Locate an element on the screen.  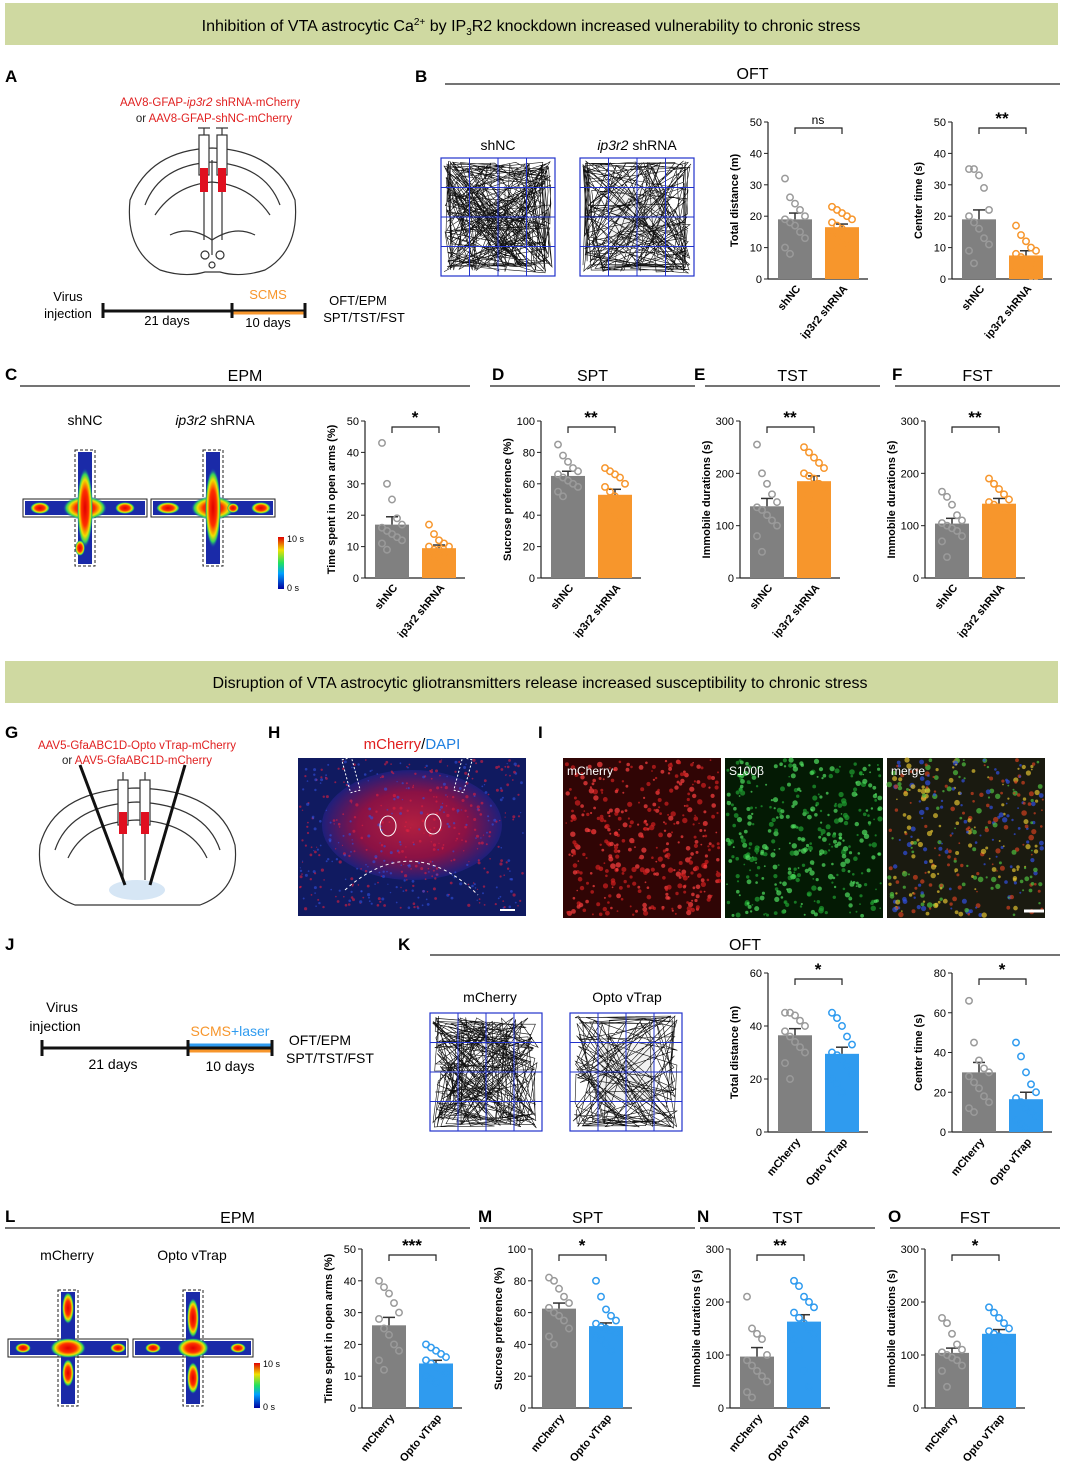
track is located at coordinates (637, 217).